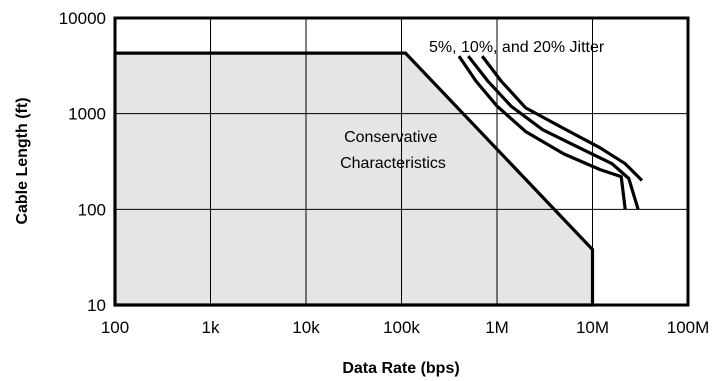 Image resolution: width=715 pixels, height=381 pixels. I want to click on jitter-curves-layer, so click(550, 132).